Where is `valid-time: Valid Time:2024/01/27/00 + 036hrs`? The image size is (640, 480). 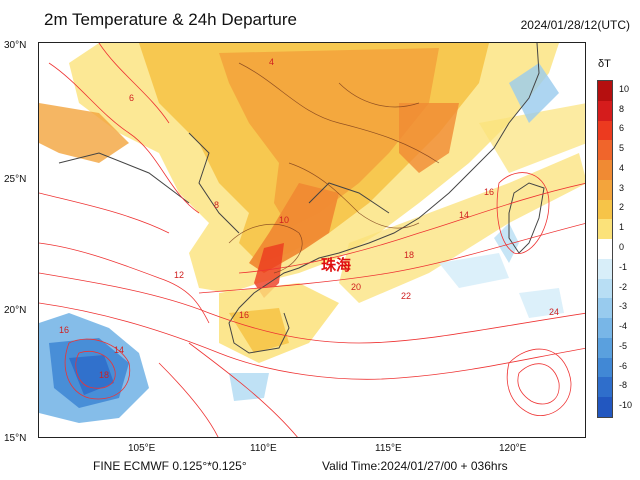
valid-time: Valid Time:2024/01/27/00 + 036hrs is located at coordinates (415, 466).